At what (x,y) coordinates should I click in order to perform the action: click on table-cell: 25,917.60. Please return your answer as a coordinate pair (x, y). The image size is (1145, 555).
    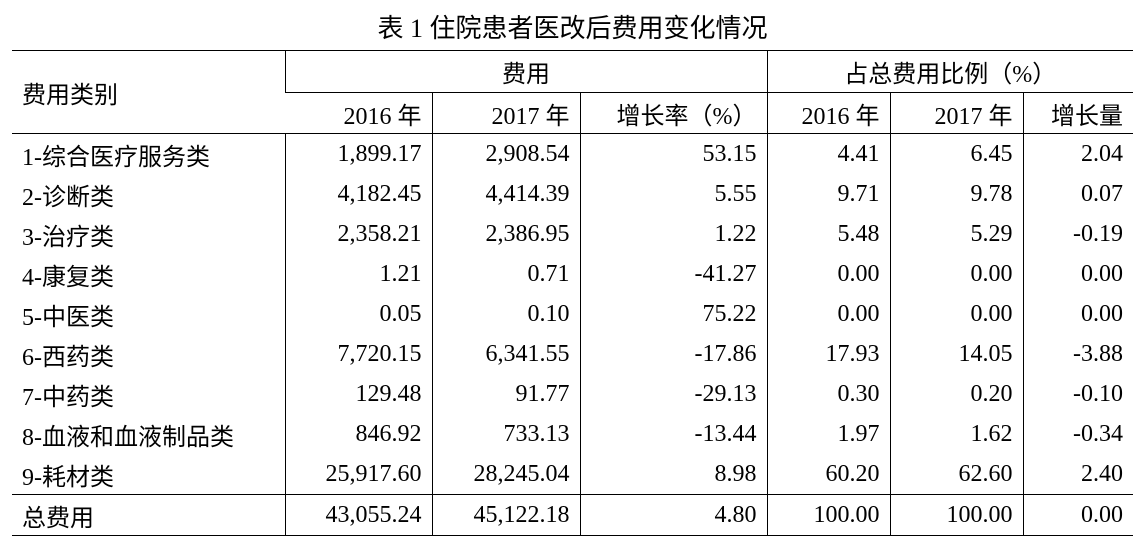
    Looking at the image, I should click on (358, 474).